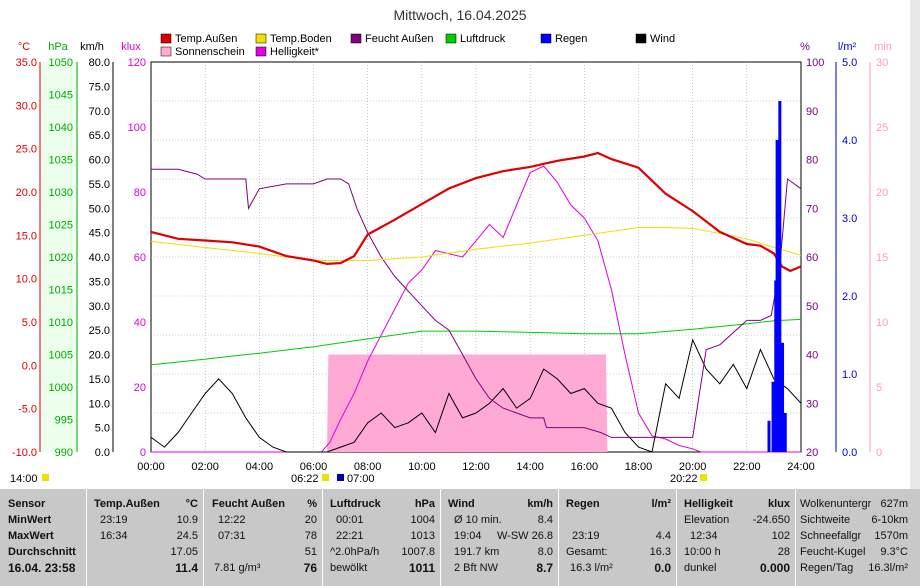 Image resolution: width=920 pixels, height=586 pixels. What do you see at coordinates (355, 504) in the screenshot?
I see `press-title: Luftdruck` at bounding box center [355, 504].